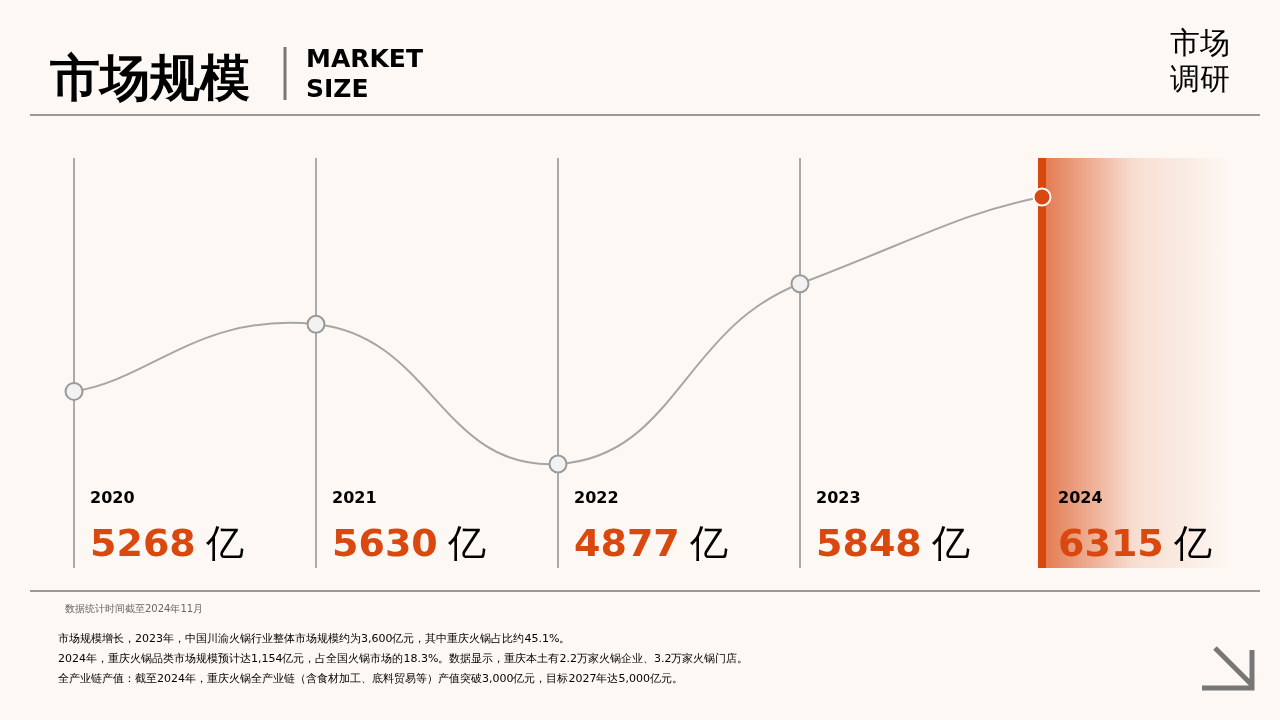 The height and width of the screenshot is (720, 1280). What do you see at coordinates (596, 497) in the screenshot?
I see `x-tick-label: 2022` at bounding box center [596, 497].